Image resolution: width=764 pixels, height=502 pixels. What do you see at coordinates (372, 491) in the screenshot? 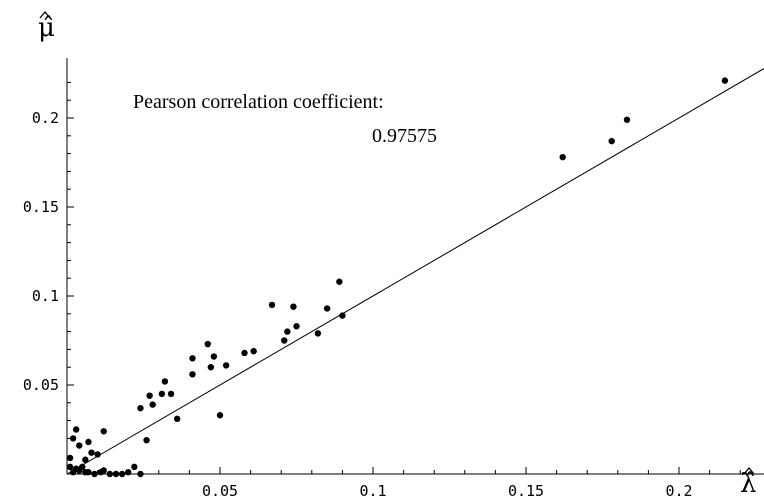
I see `x-tick-label: 0.1` at bounding box center [372, 491].